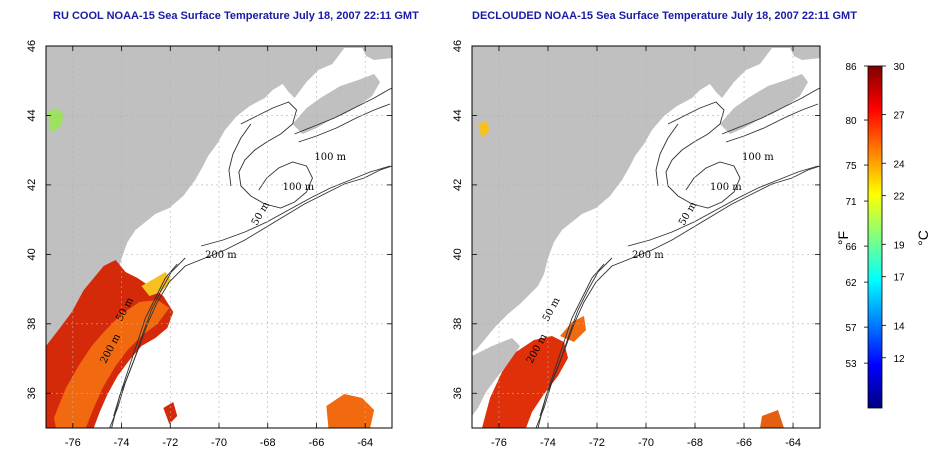  What do you see at coordinates (899, 197) in the screenshot?
I see `celsius-tick-label: 22` at bounding box center [899, 197].